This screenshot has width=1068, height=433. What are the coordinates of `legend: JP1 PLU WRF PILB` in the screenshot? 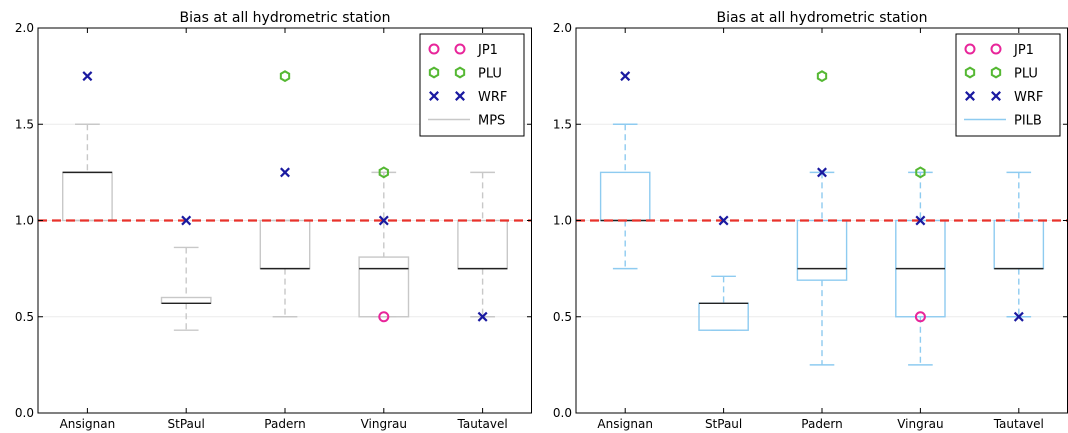 It's located at (1008, 85).